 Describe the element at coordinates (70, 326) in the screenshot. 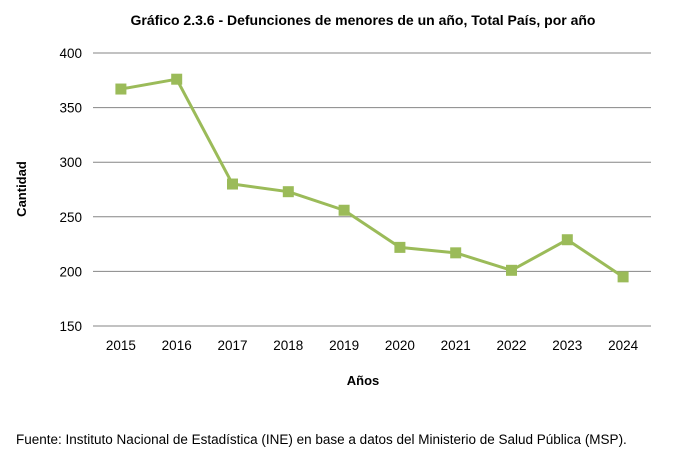

I see `y-tick-label: 150` at that location.